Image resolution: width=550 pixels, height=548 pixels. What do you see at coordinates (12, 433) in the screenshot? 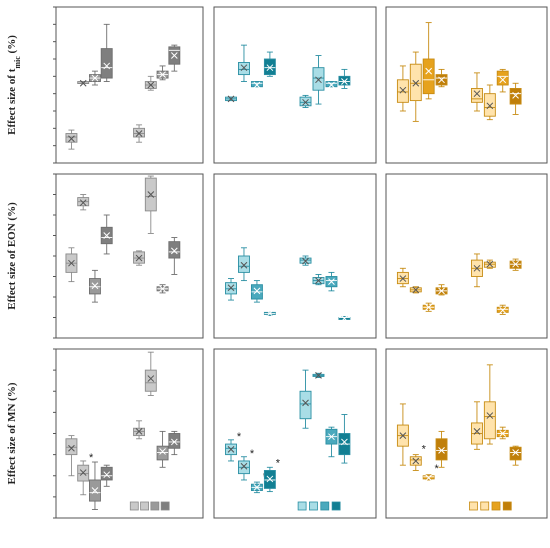
I see `y-axis-title-part: Effect size of MN (%)` at bounding box center [12, 433].